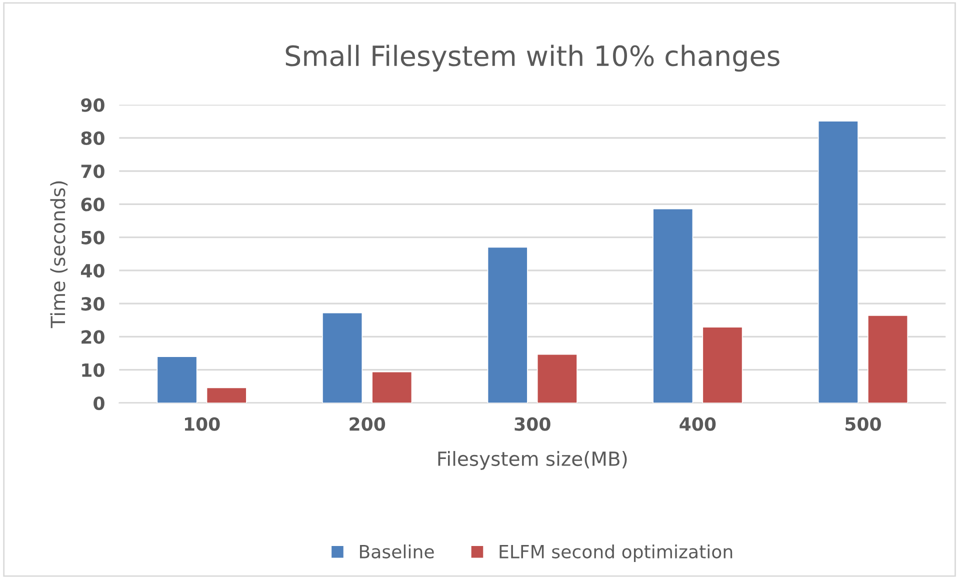  Describe the element at coordinates (397, 551) in the screenshot. I see `legend-label: Baseline` at that location.